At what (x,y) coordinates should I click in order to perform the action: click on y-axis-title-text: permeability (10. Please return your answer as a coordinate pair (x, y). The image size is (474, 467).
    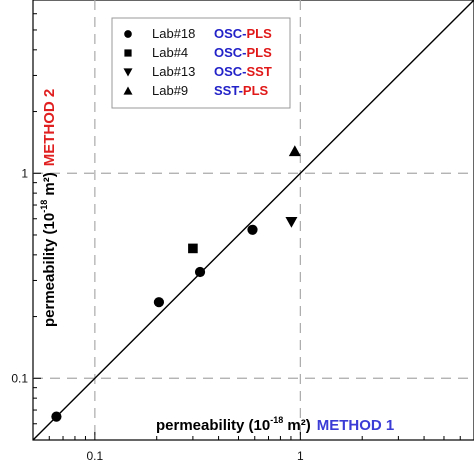
    Looking at the image, I should click on (49, 270).